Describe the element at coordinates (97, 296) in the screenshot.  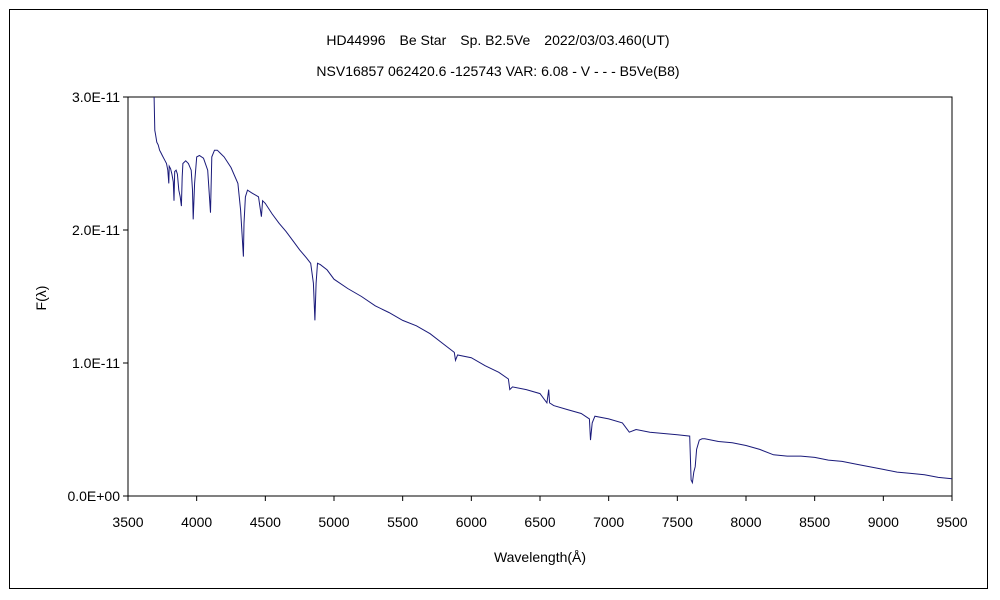
I see `y-axis: 0.0E+00 1.0E-11 2.0E-11 3.0E-11` at that location.